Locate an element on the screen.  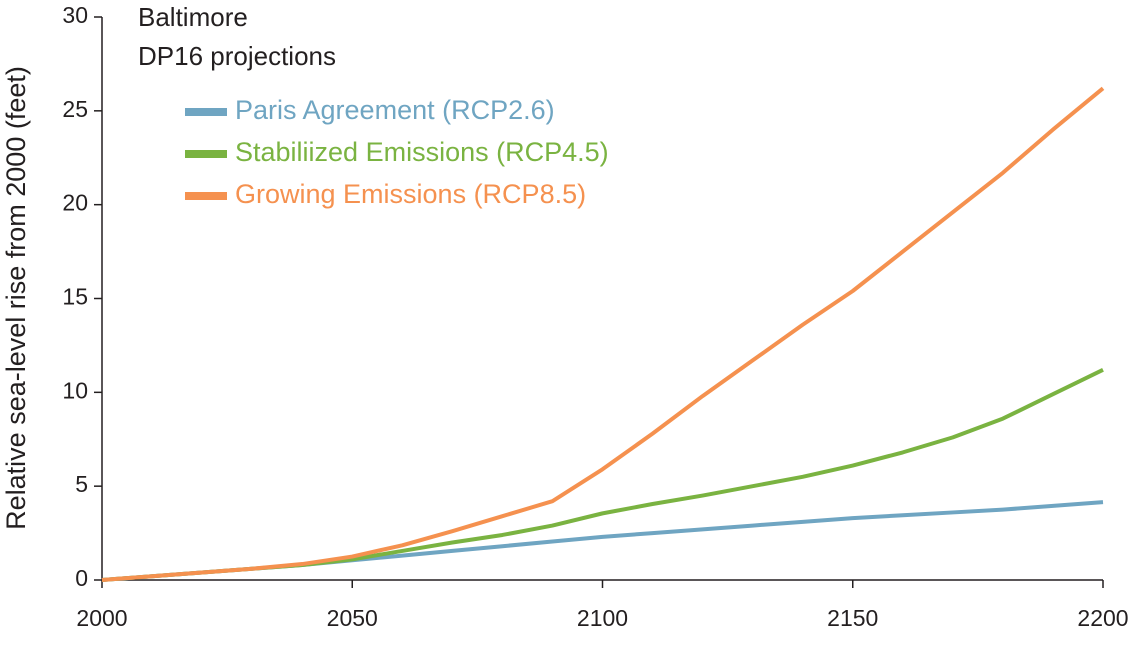
legend-label: Growing Emissions (RCP8.5) is located at coordinates (410, 194).